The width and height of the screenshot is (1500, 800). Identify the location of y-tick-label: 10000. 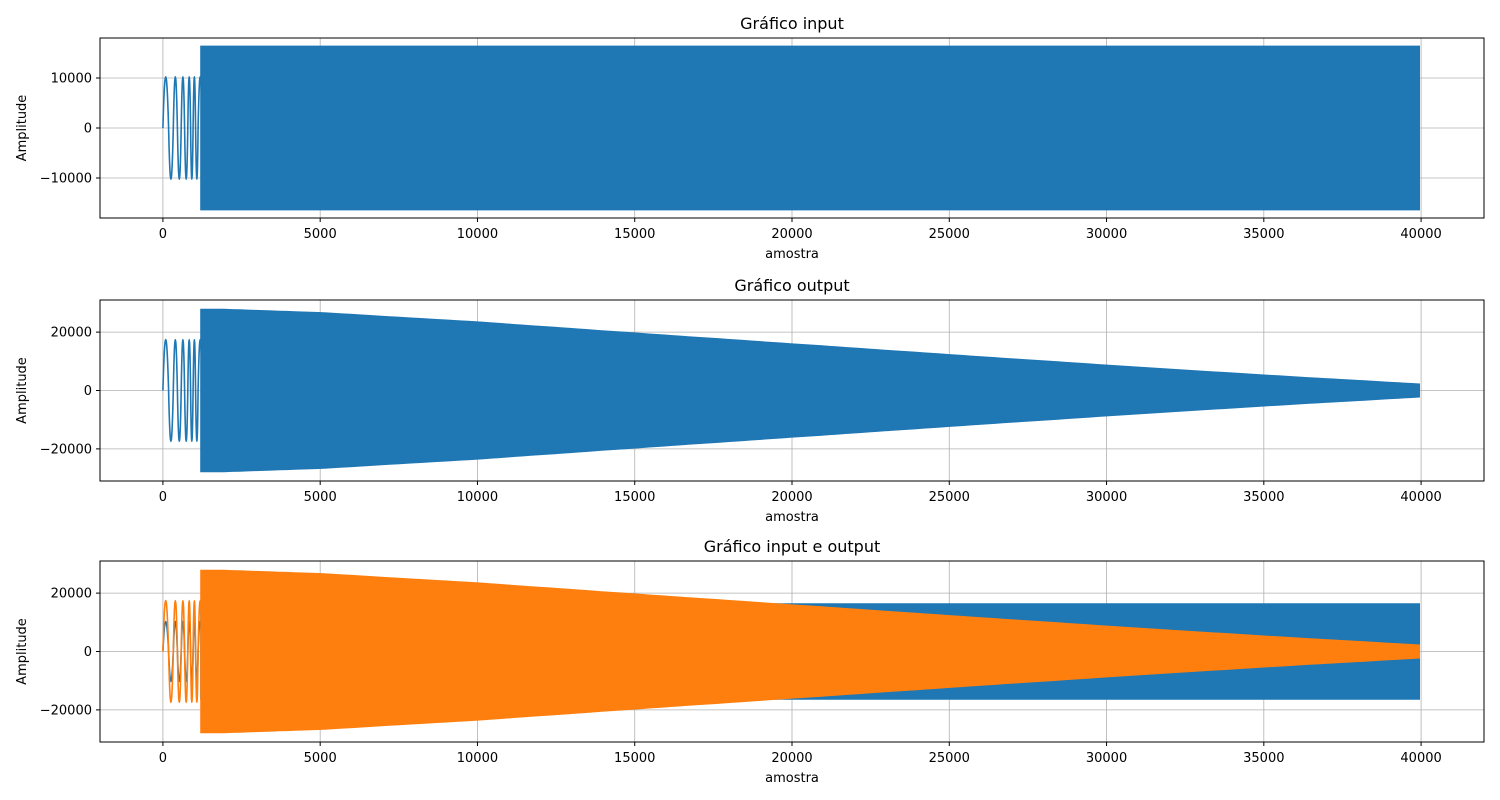
(71, 79).